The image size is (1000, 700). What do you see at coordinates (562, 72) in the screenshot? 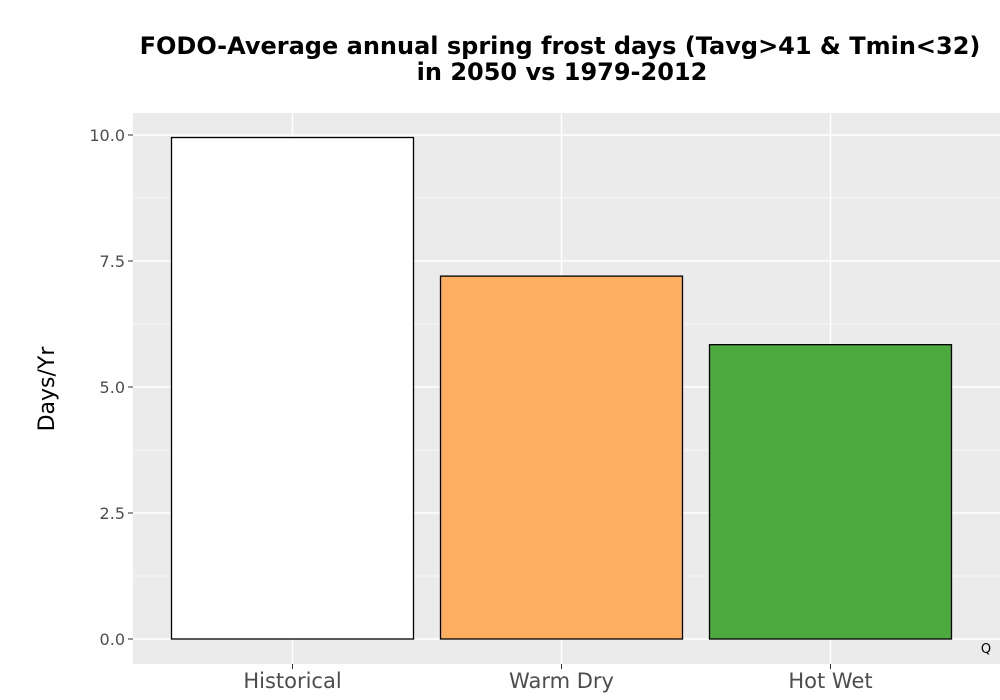
I see `chart-subtitle: in 2050 vs 1979-2012` at bounding box center [562, 72].